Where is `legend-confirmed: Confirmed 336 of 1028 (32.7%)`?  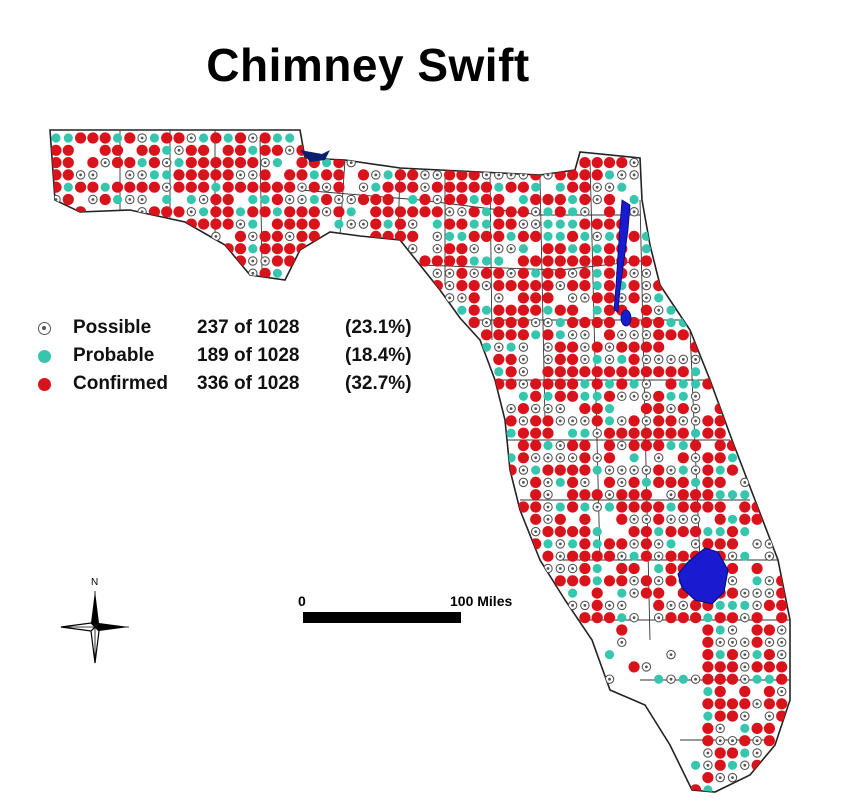 legend-confirmed: Confirmed 336 of 1028 (32.7%) is located at coordinates (225, 384).